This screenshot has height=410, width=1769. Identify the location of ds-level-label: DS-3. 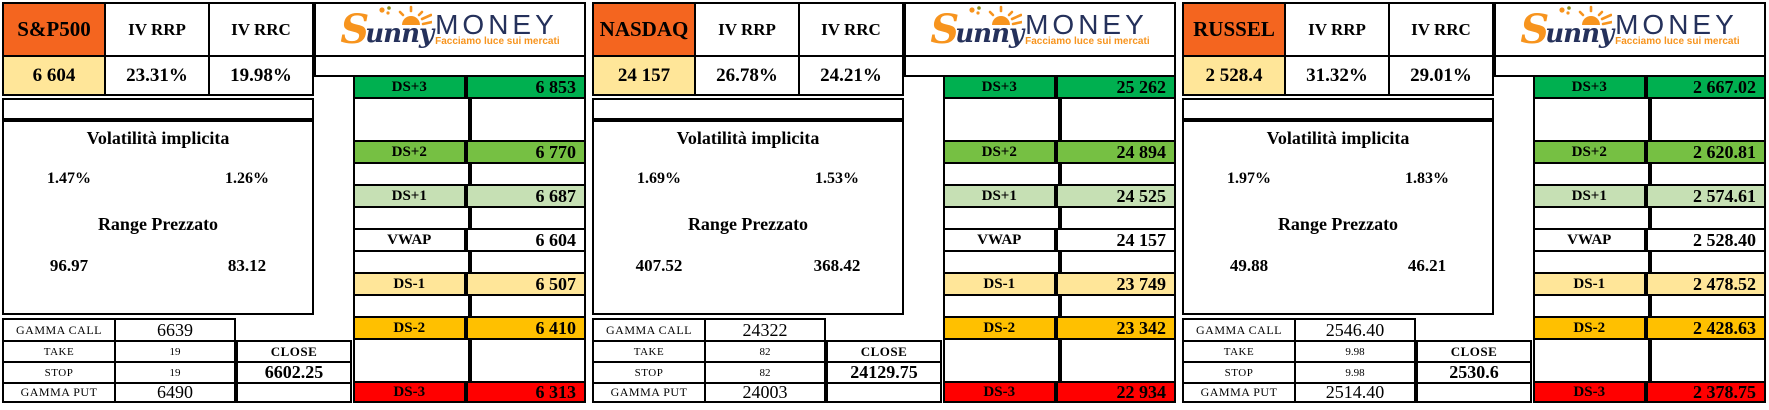
(1589, 392).